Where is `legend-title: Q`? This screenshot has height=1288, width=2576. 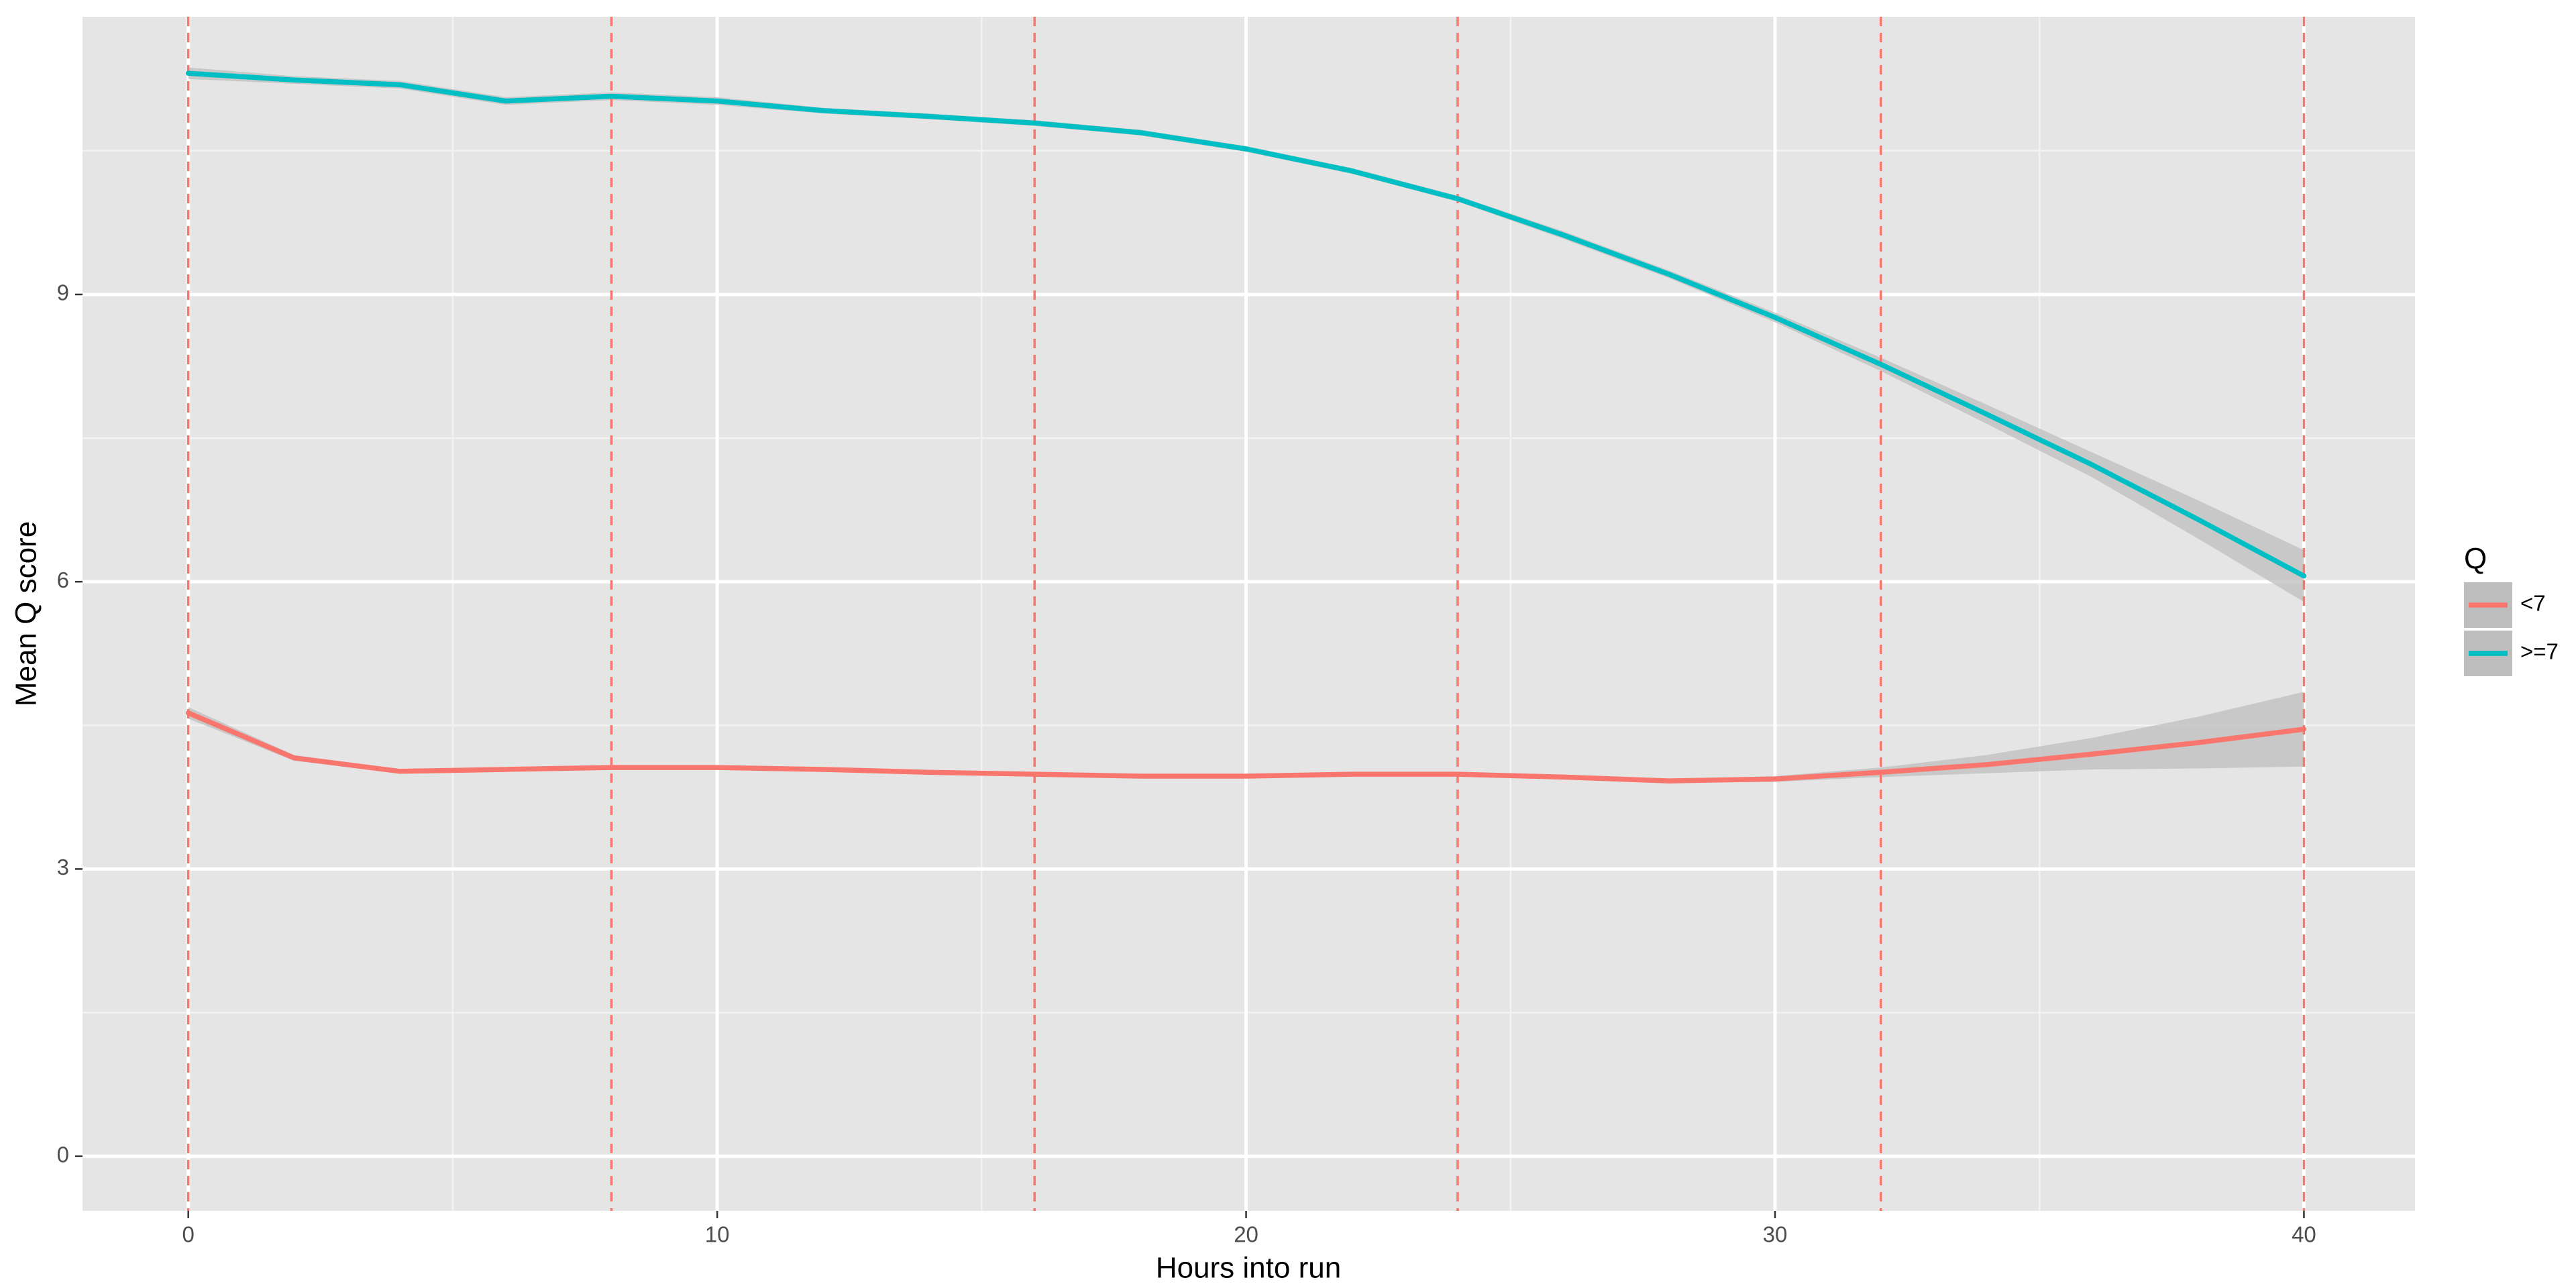
legend-title: Q is located at coordinates (2475, 559).